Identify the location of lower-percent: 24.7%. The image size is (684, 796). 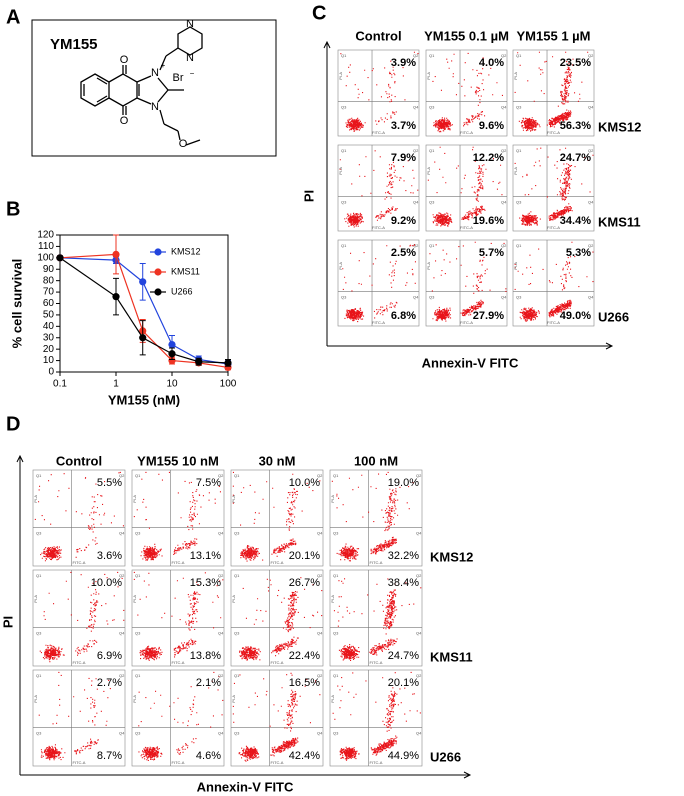
(403, 656).